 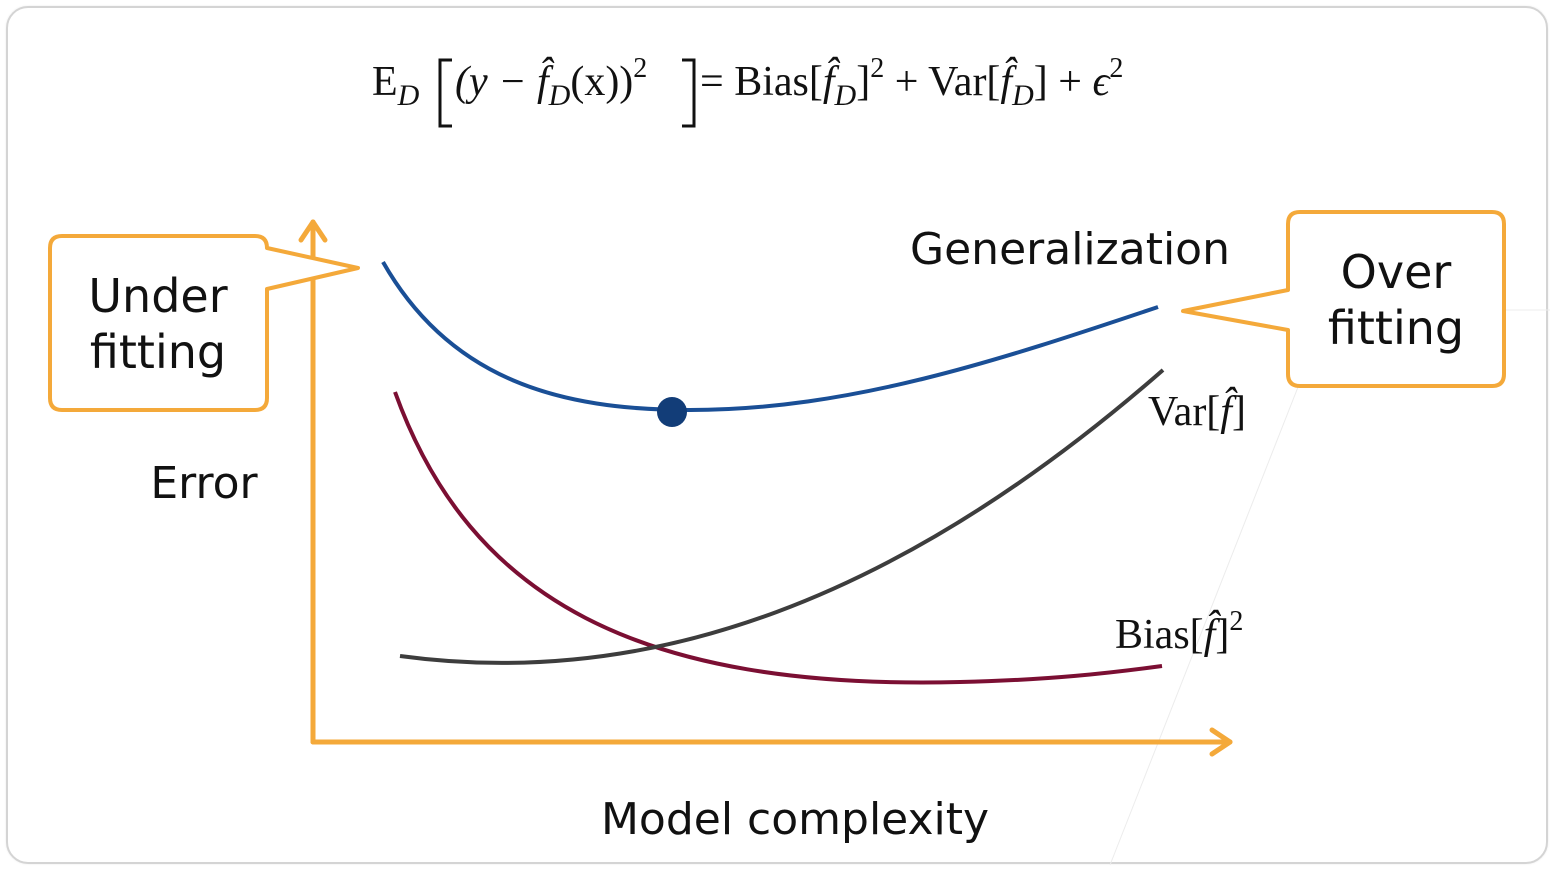 I want to click on error-axis-label: Error, so click(x=204, y=483).